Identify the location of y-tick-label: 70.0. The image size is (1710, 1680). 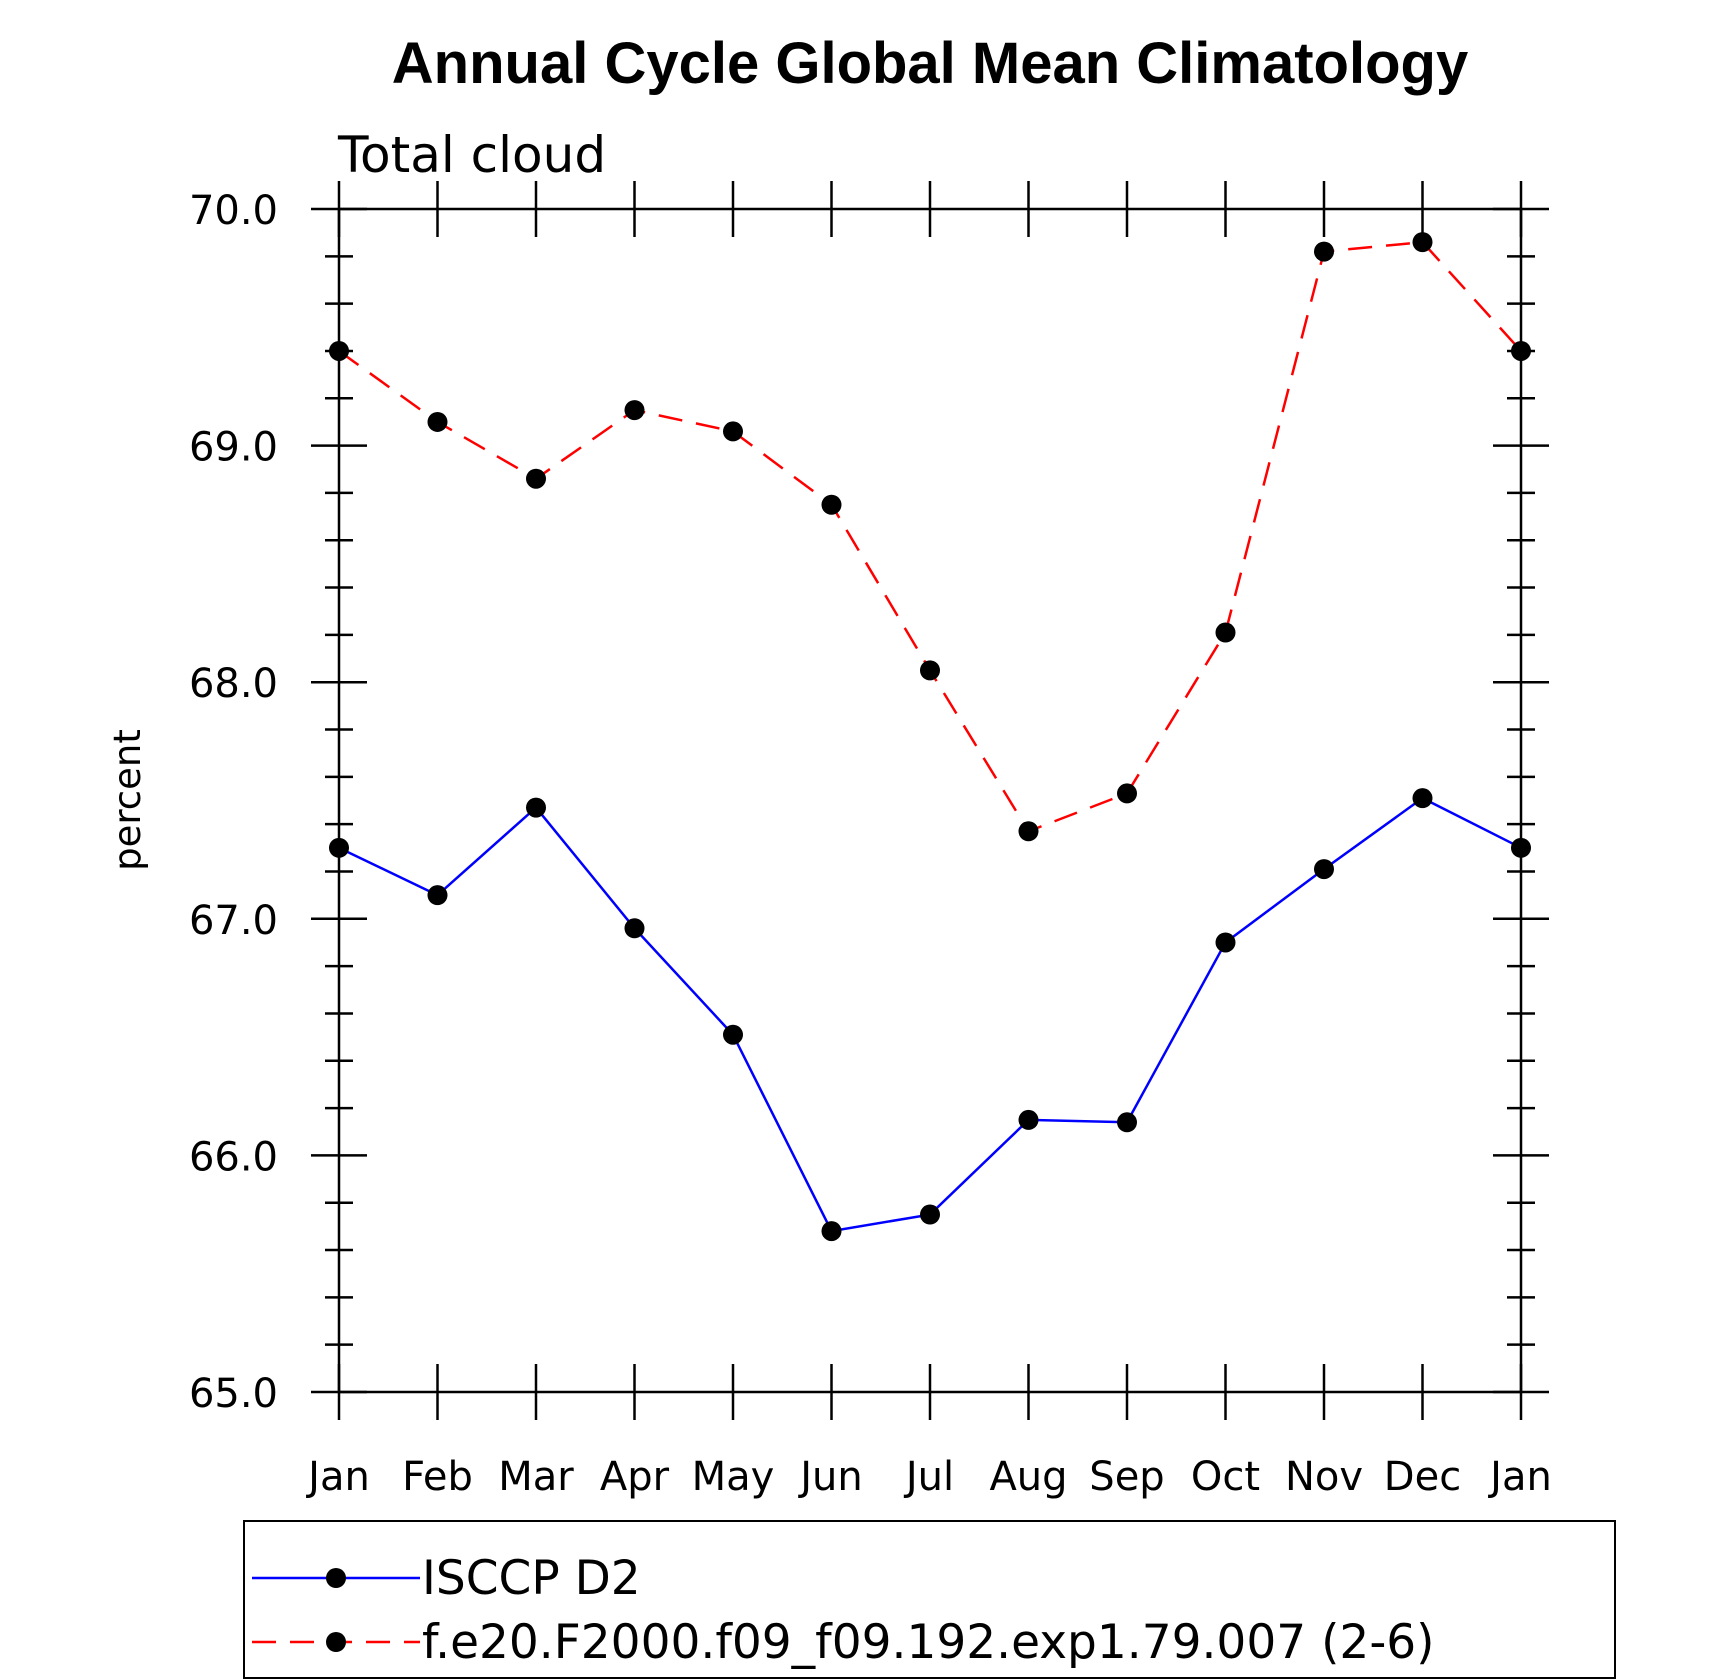
(233, 211).